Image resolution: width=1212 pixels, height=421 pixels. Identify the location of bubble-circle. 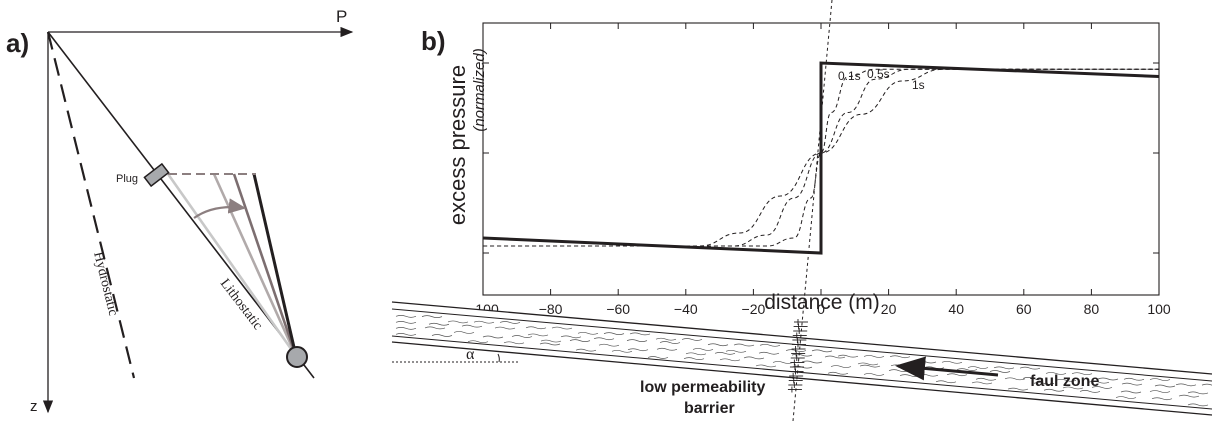
(297, 357).